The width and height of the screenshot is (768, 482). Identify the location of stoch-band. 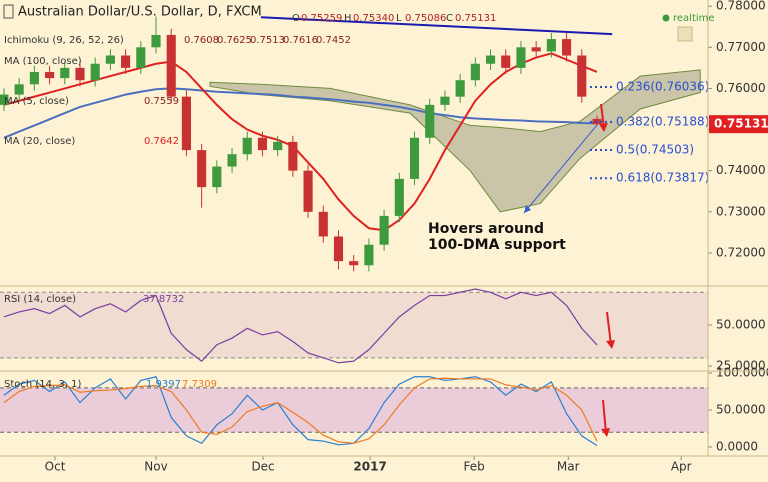
(354, 410).